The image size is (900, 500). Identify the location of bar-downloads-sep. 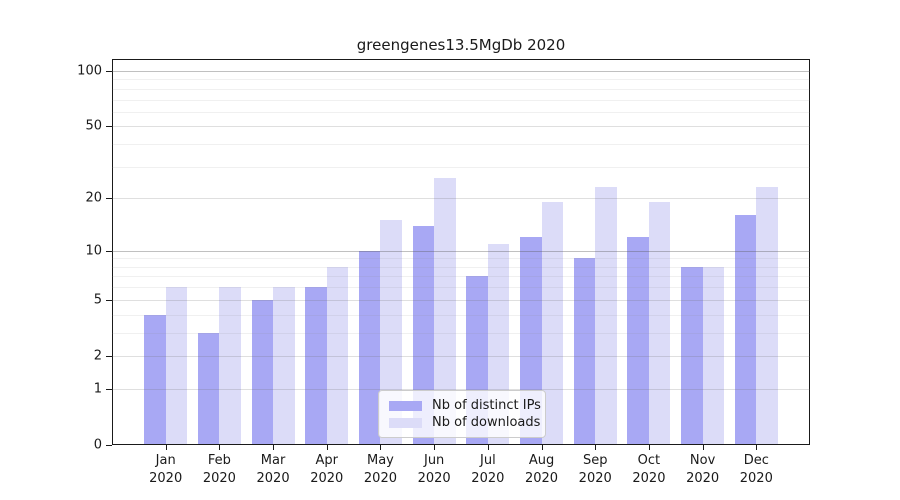
(606, 315).